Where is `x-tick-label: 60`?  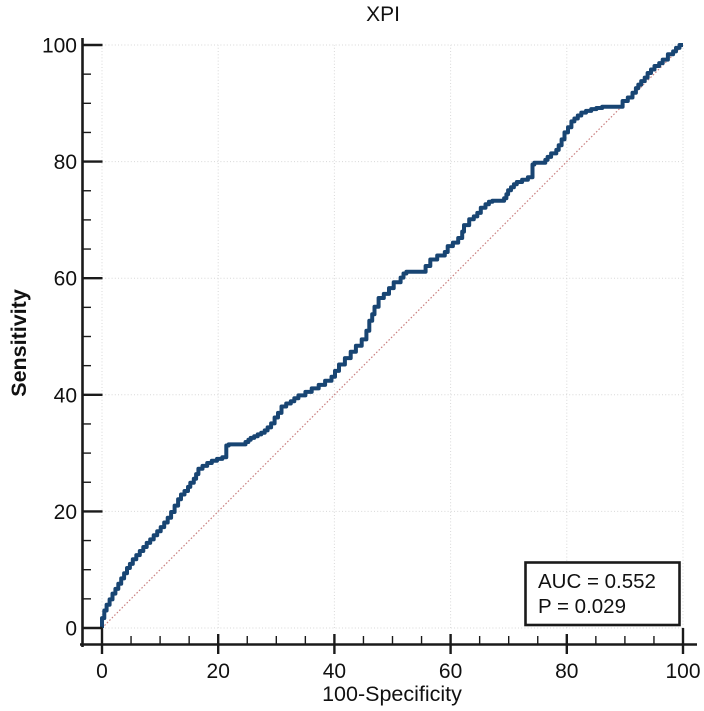
x-tick-label: 60 is located at coordinates (450, 671).